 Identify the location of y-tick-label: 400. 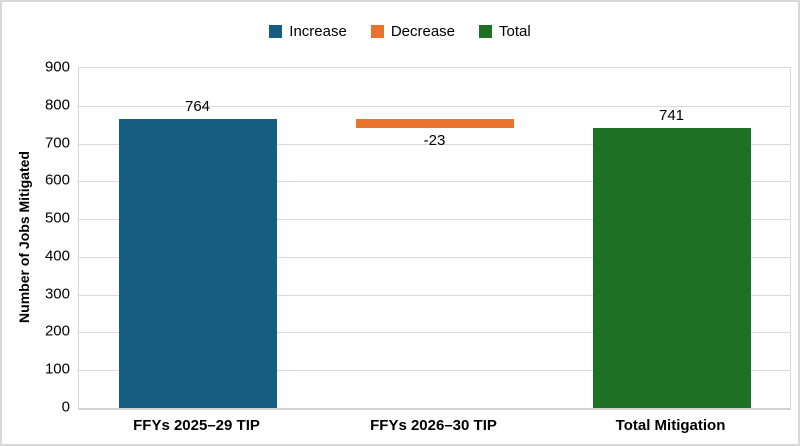
(57, 256).